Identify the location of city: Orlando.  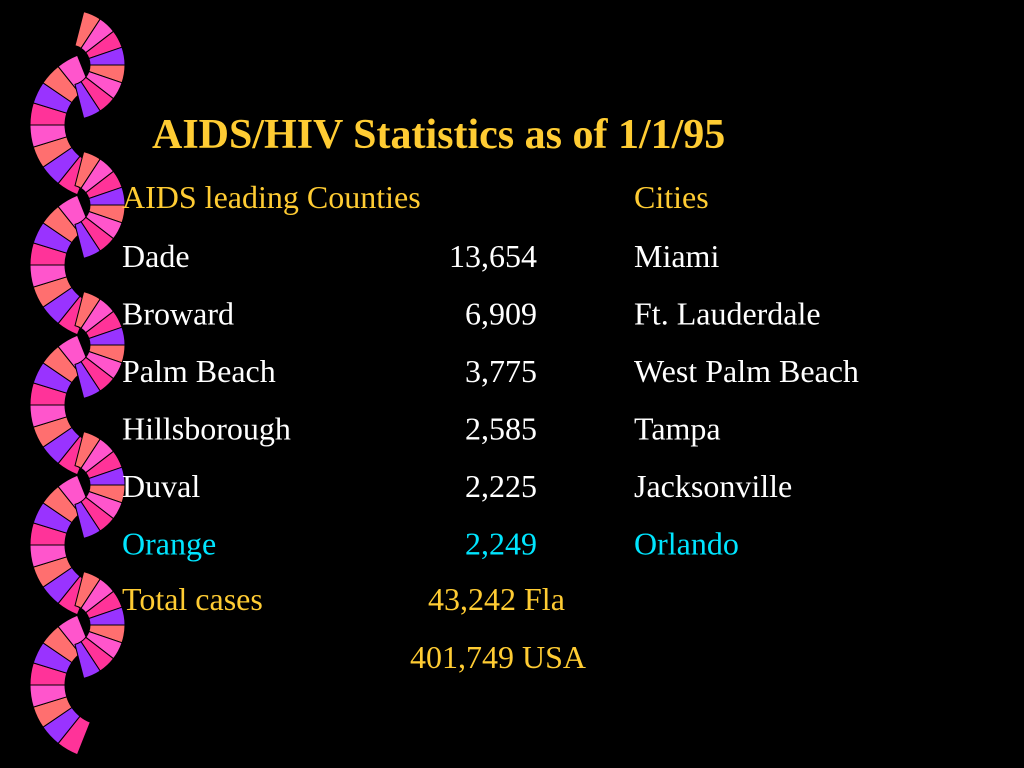
(686, 544).